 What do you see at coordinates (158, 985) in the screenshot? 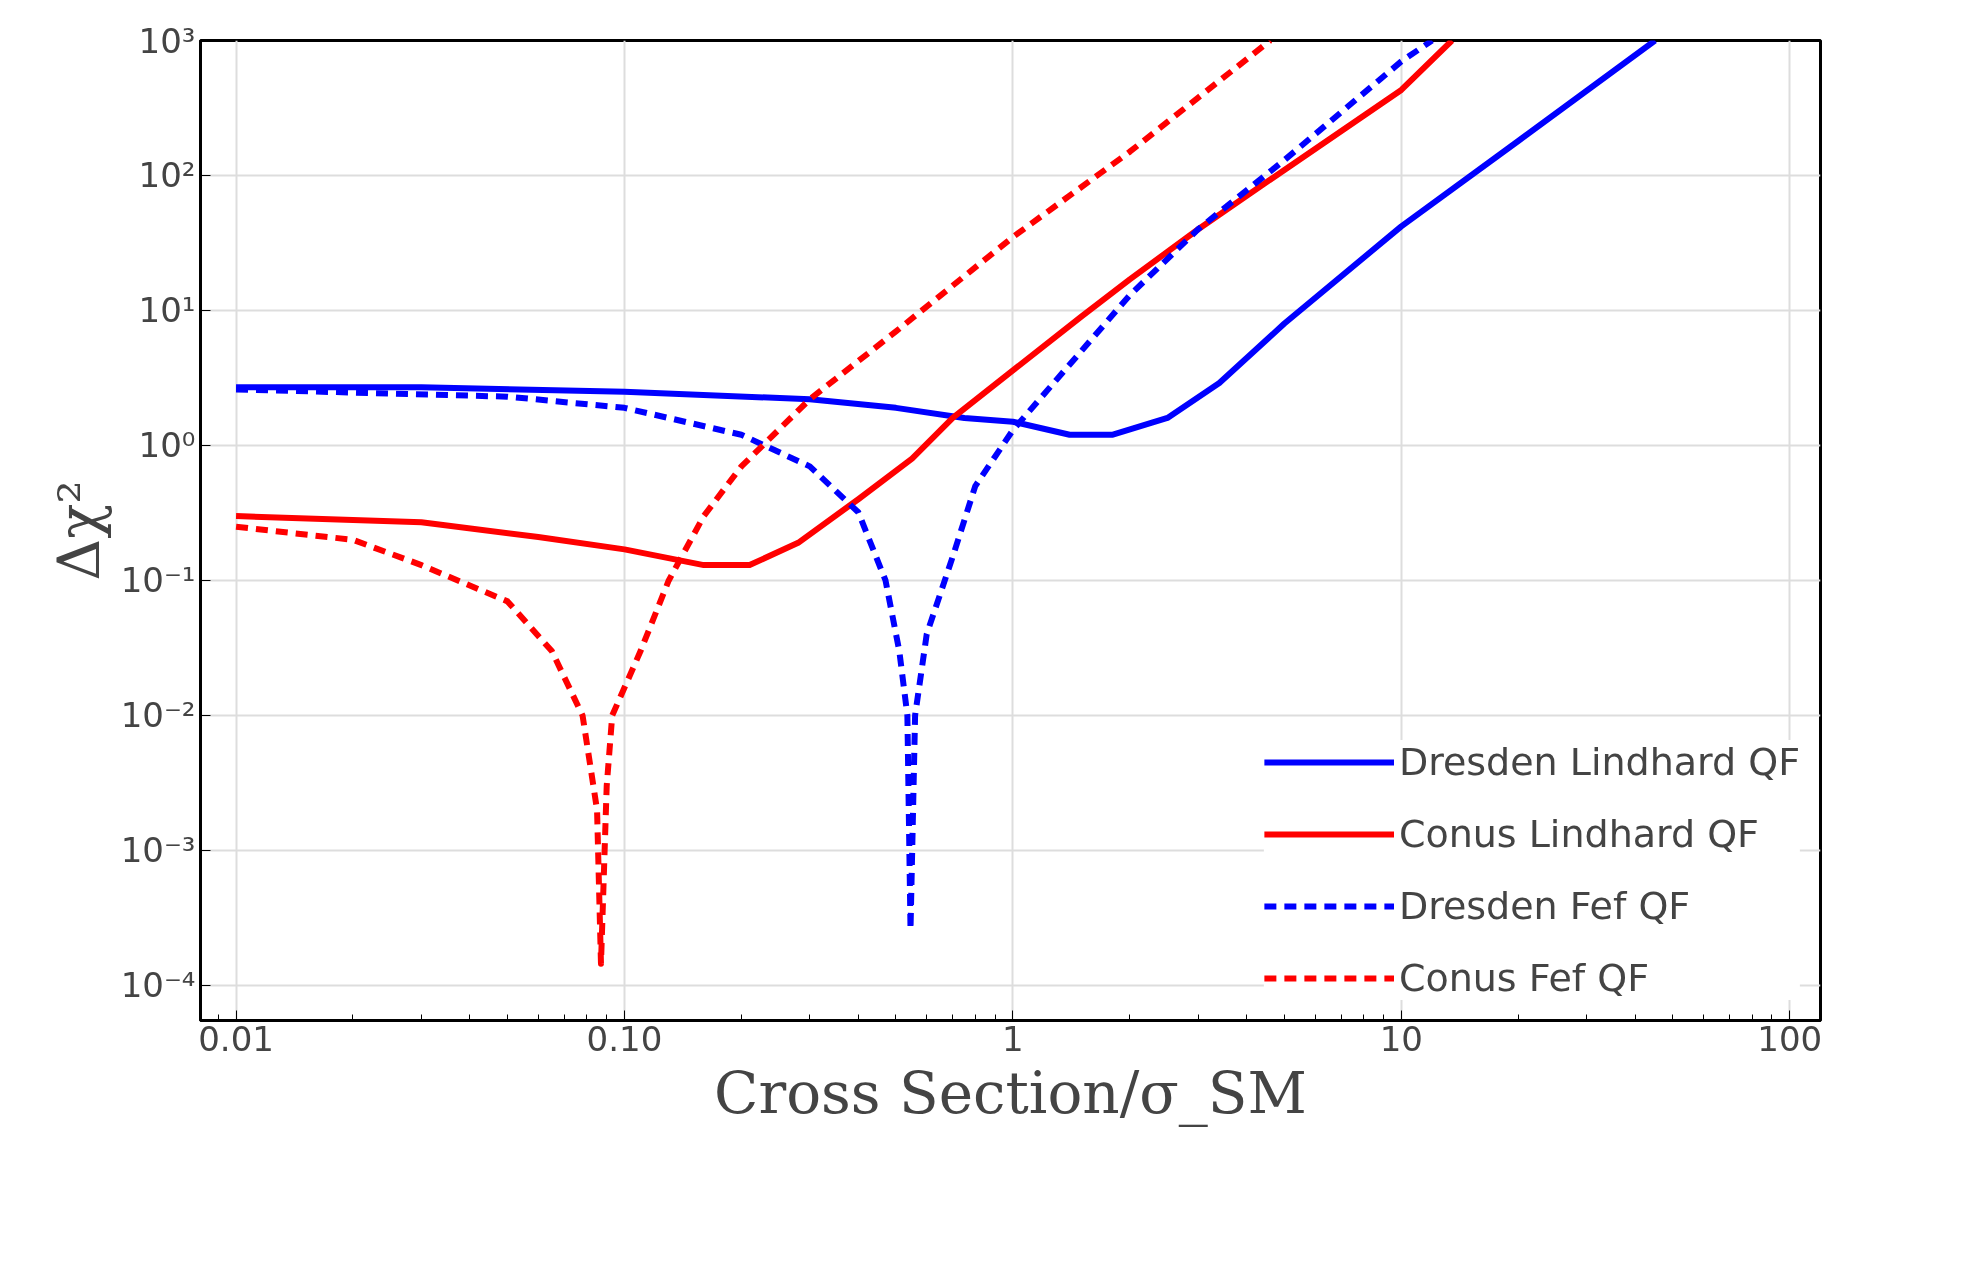
I see `y-tick-label: 10⁻⁴` at bounding box center [158, 985].